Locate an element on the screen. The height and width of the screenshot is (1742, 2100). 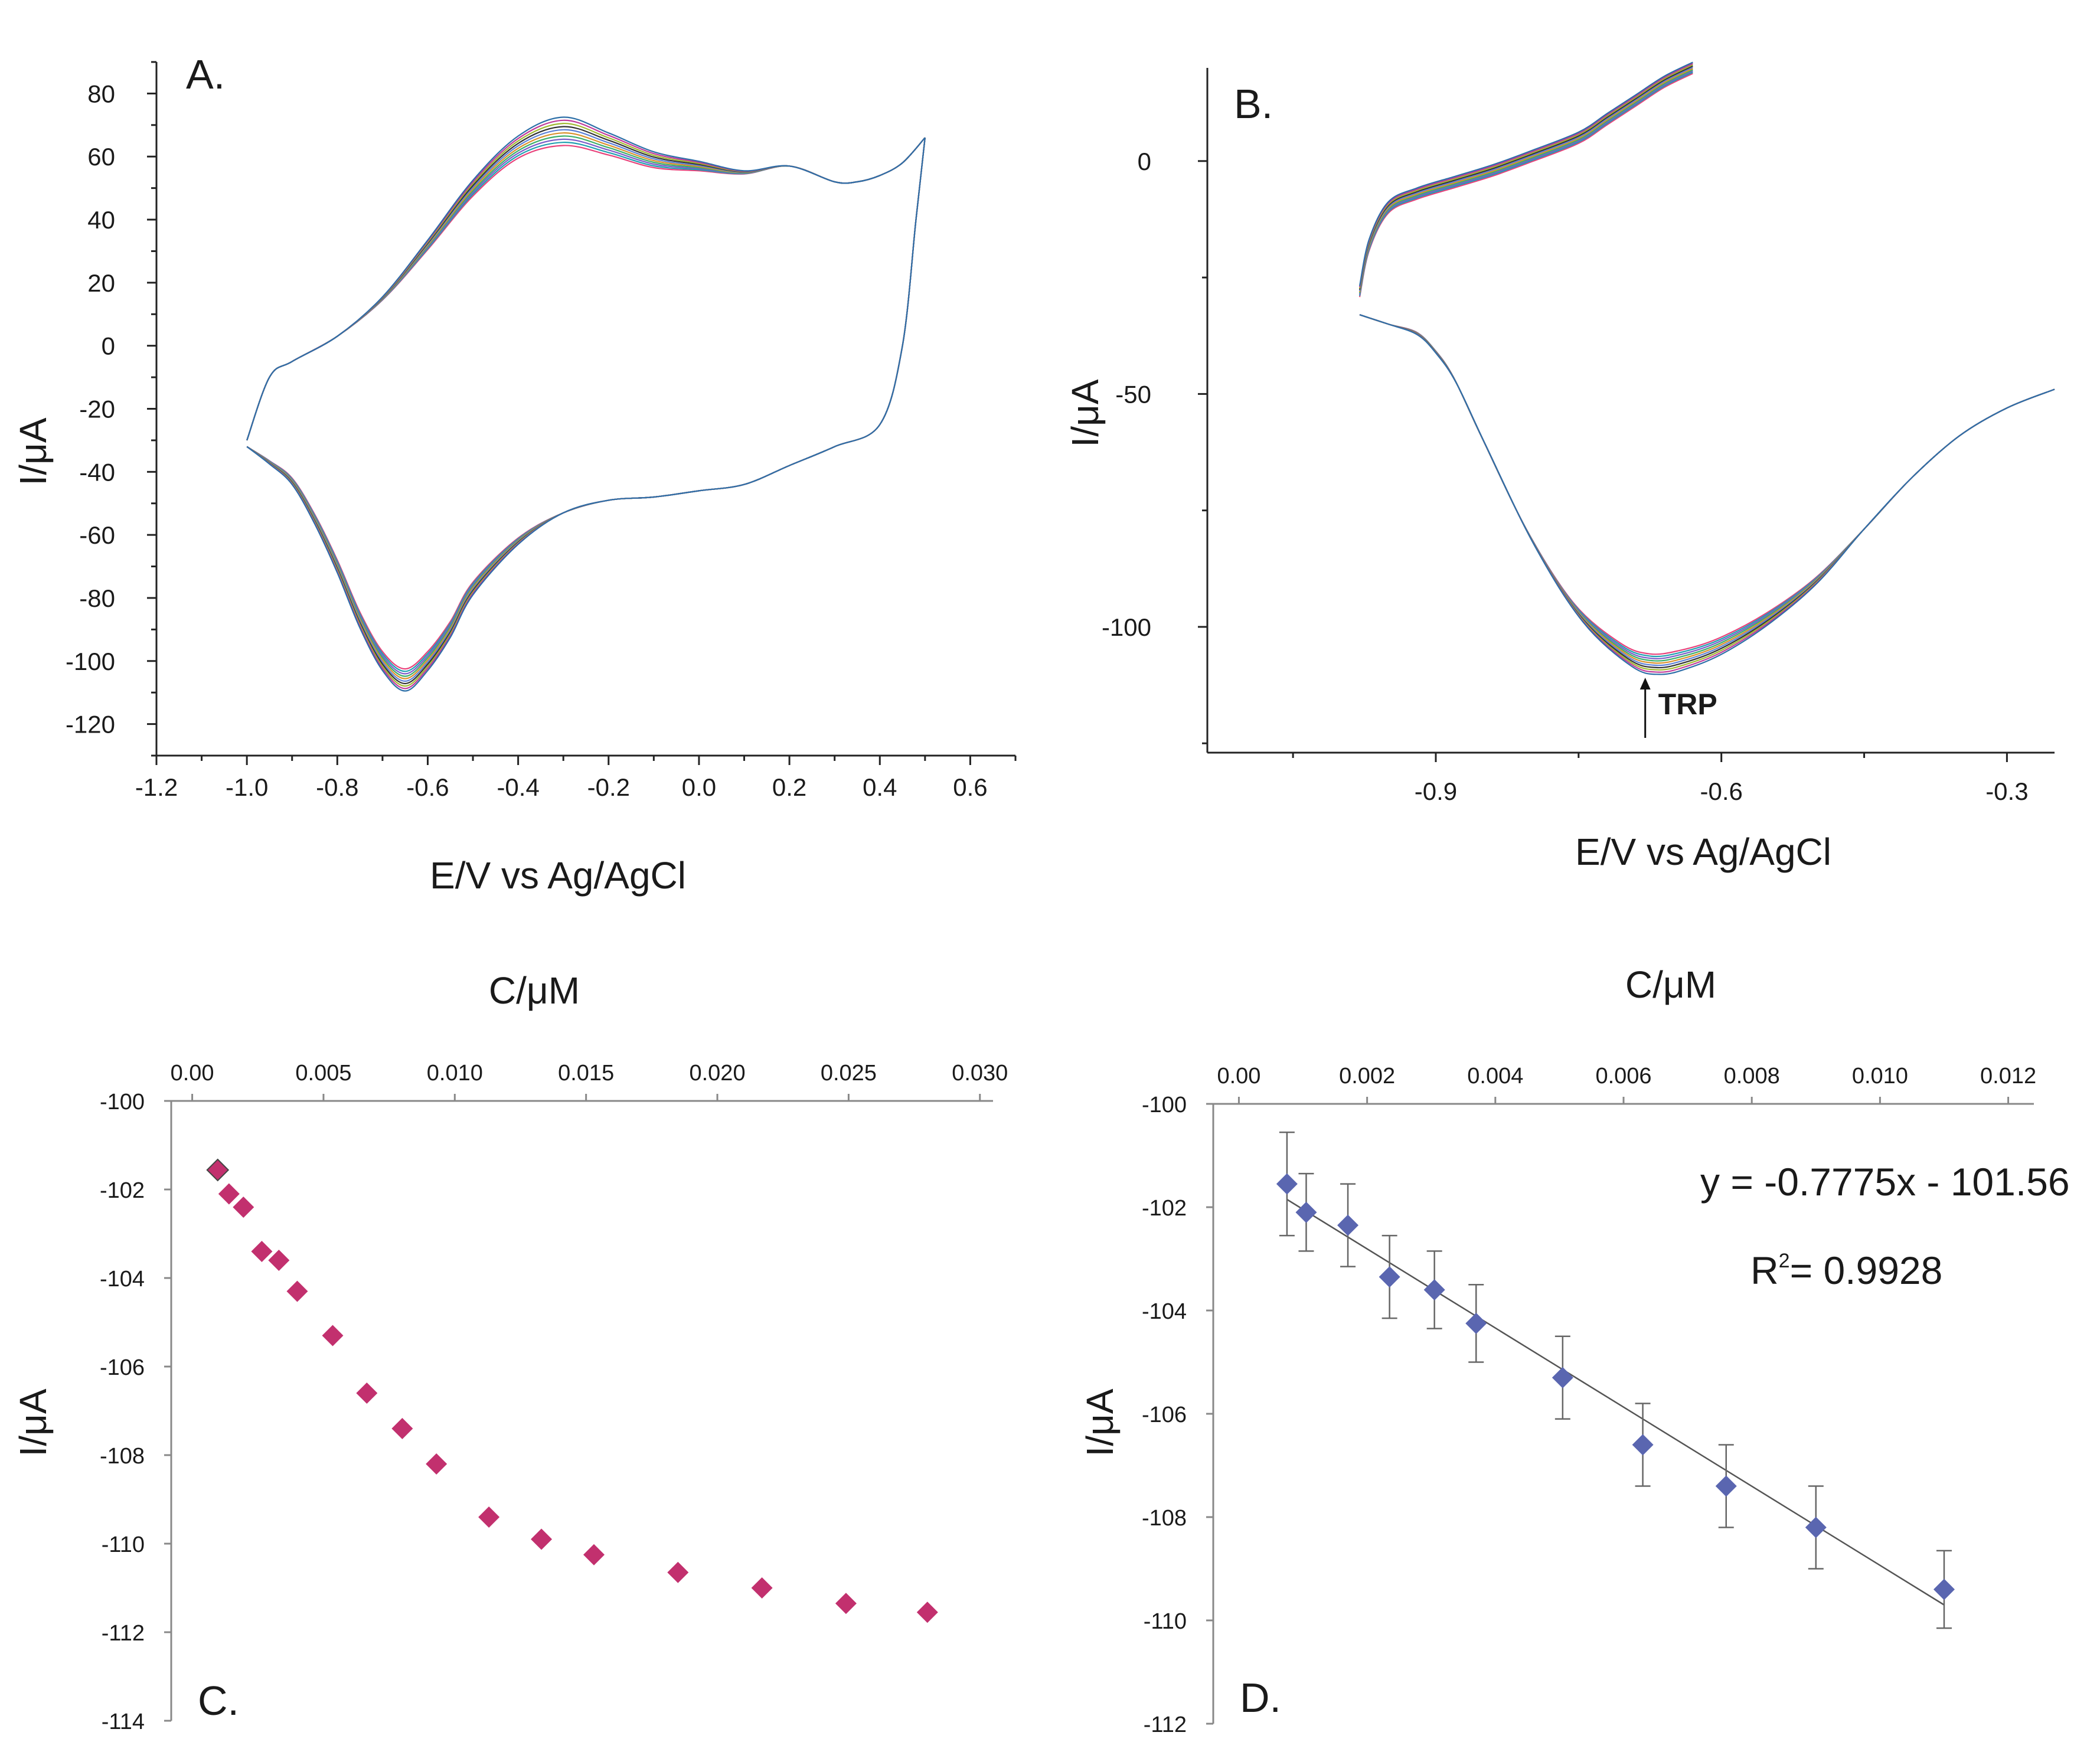
panel-a-y-tick-label: -120 is located at coordinates (91, 724).